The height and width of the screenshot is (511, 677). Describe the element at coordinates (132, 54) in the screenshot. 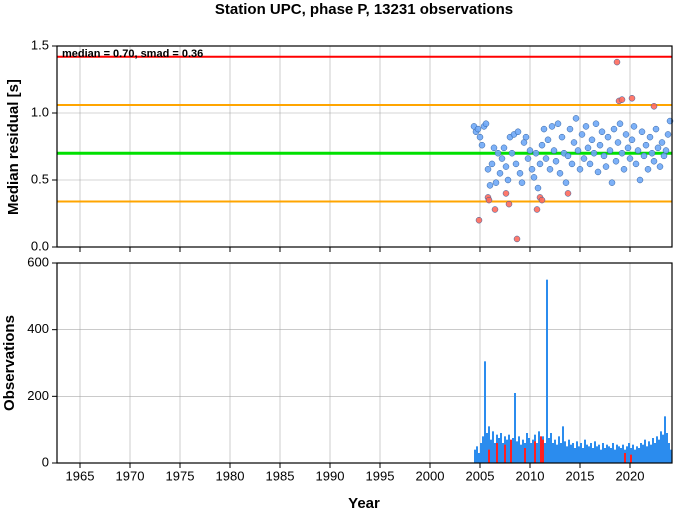

I see `annotation: median = 0.70, smad = 0.36` at that location.